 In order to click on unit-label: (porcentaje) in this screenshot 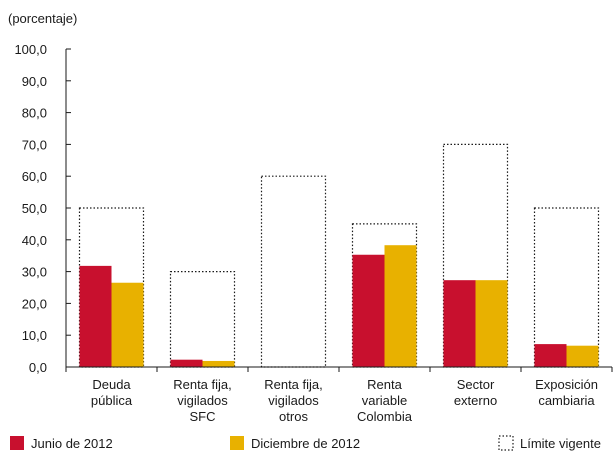, I will do `click(42, 18)`.